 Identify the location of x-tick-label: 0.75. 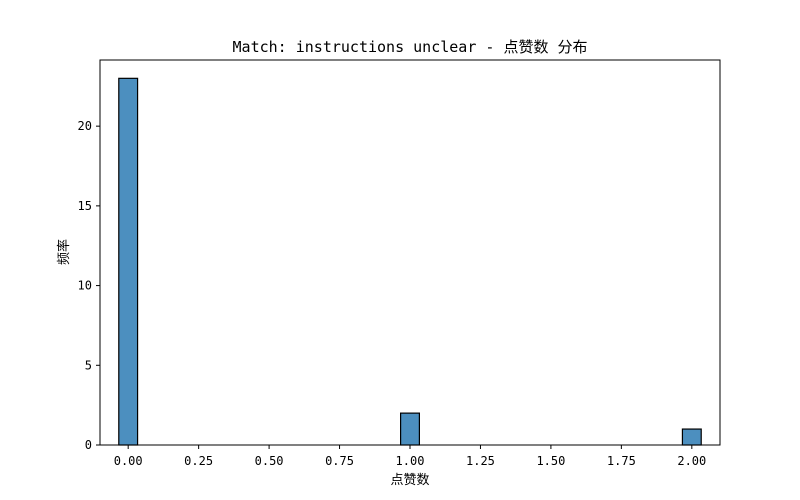
(339, 461).